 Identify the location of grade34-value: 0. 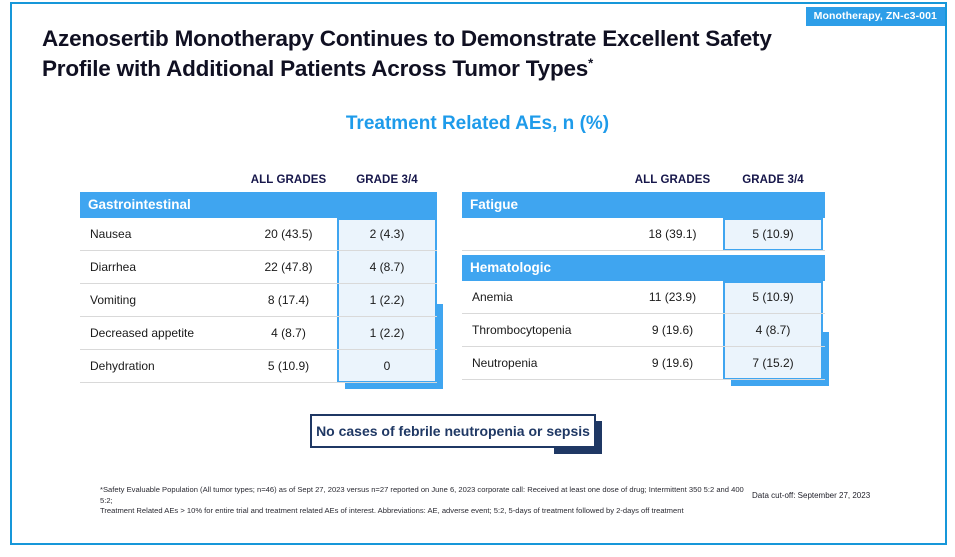
(387, 366).